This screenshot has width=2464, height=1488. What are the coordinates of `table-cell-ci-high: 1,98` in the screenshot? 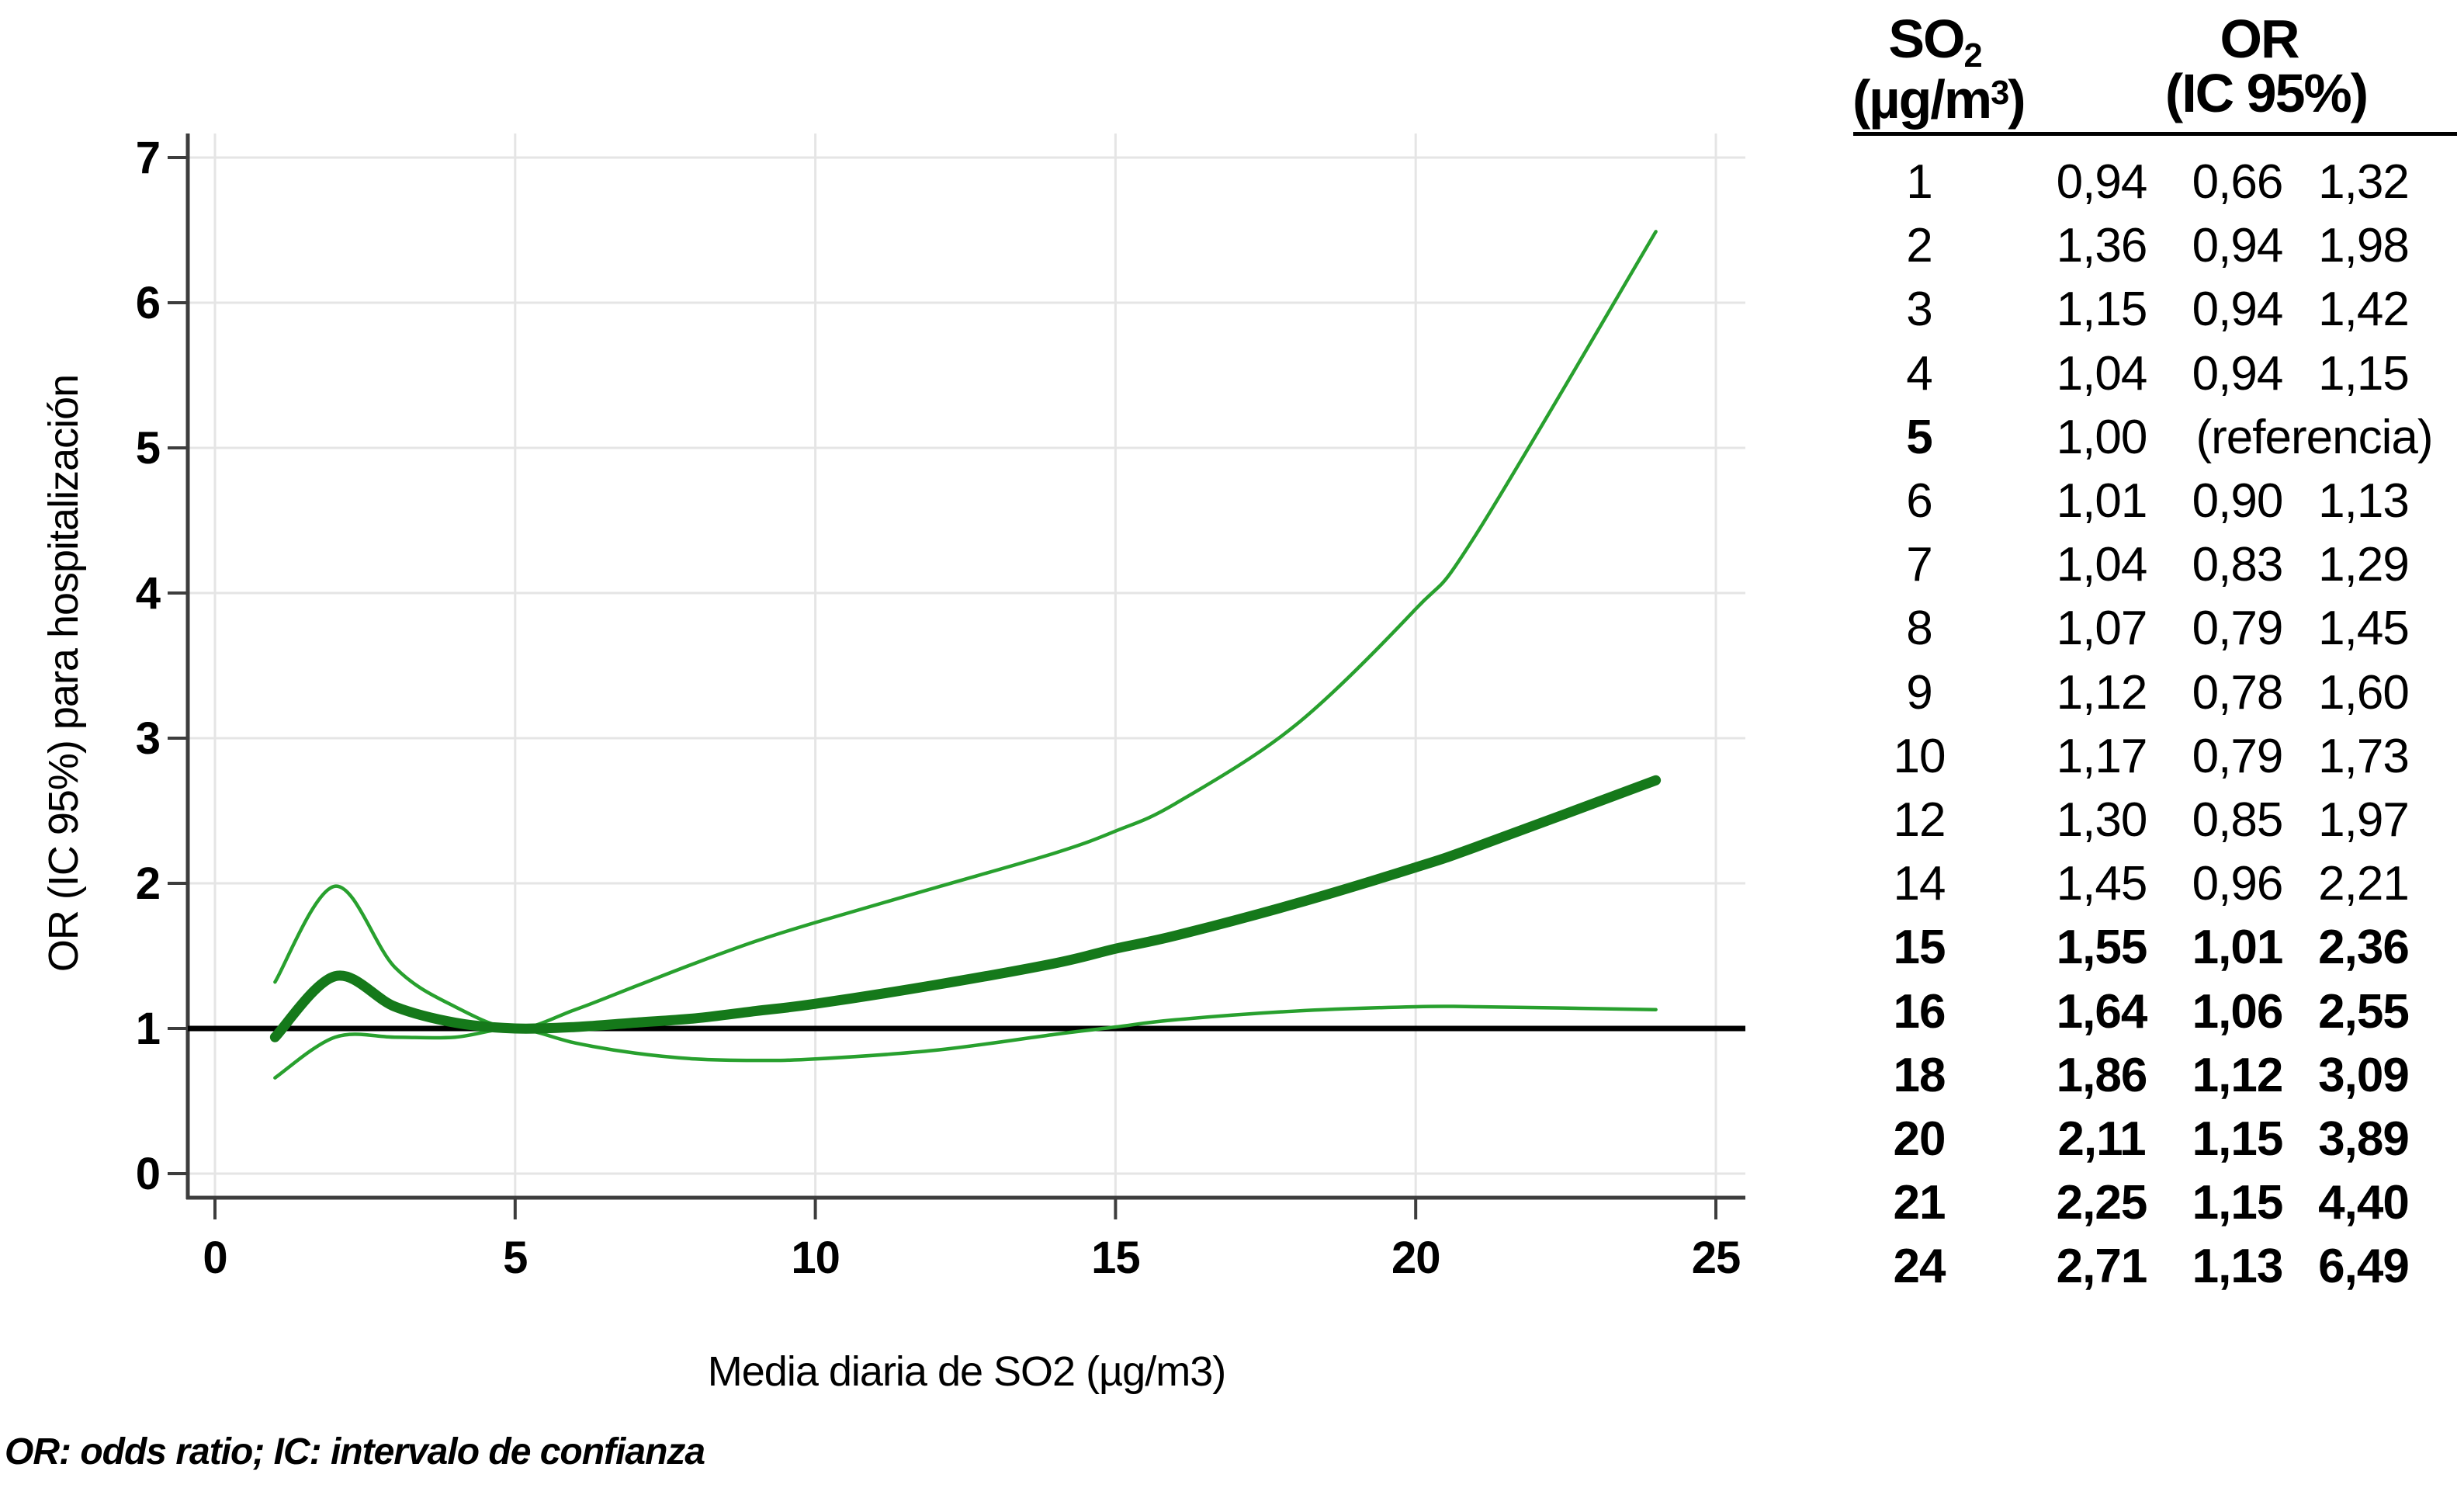 It's located at (2364, 246).